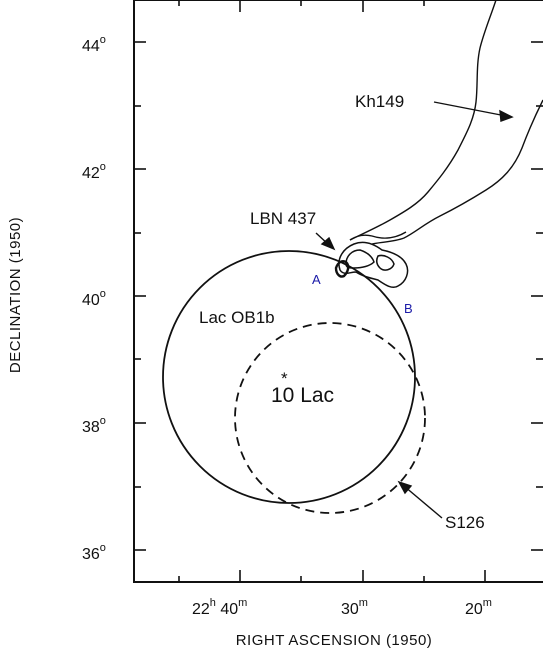 Image resolution: width=543 pixels, height=656 pixels. What do you see at coordinates (354, 607) in the screenshot?
I see `x-tick-label: 30m` at bounding box center [354, 607].